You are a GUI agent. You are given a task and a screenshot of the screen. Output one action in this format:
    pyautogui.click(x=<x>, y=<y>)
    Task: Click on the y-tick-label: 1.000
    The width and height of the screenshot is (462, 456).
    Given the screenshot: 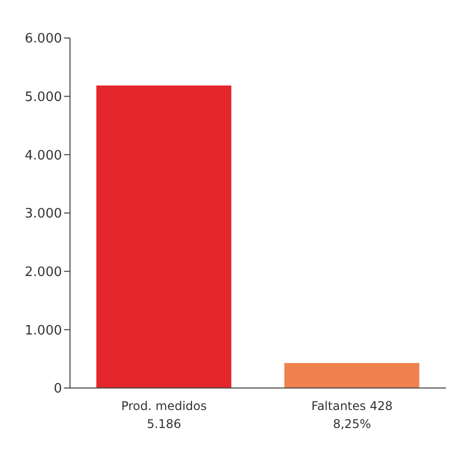 What is the action you would take?
    pyautogui.click(x=43, y=330)
    